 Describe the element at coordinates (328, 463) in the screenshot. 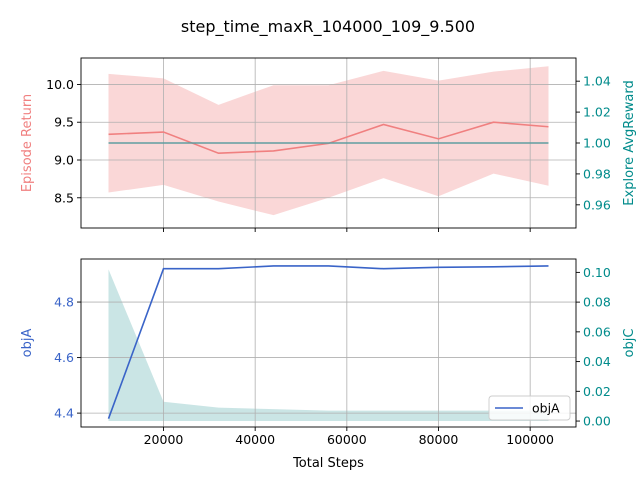

I see `bottom-x-label: Total Steps` at that location.